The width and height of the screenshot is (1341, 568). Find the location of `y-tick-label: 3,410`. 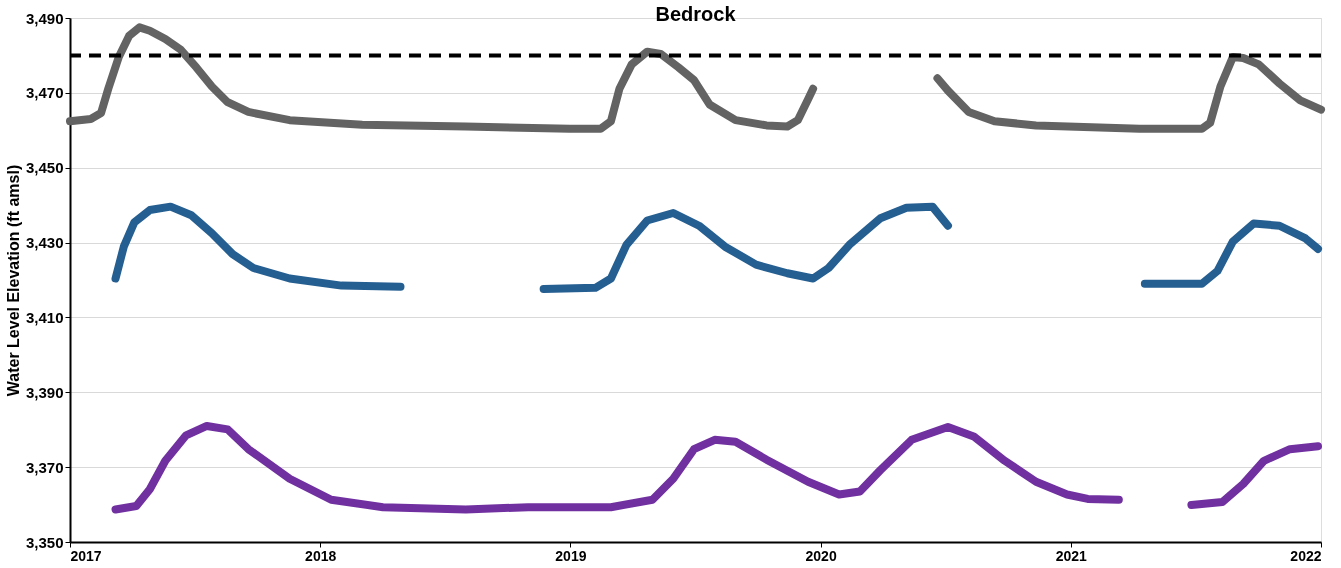

y-tick-label: 3,410 is located at coordinates (44, 317).